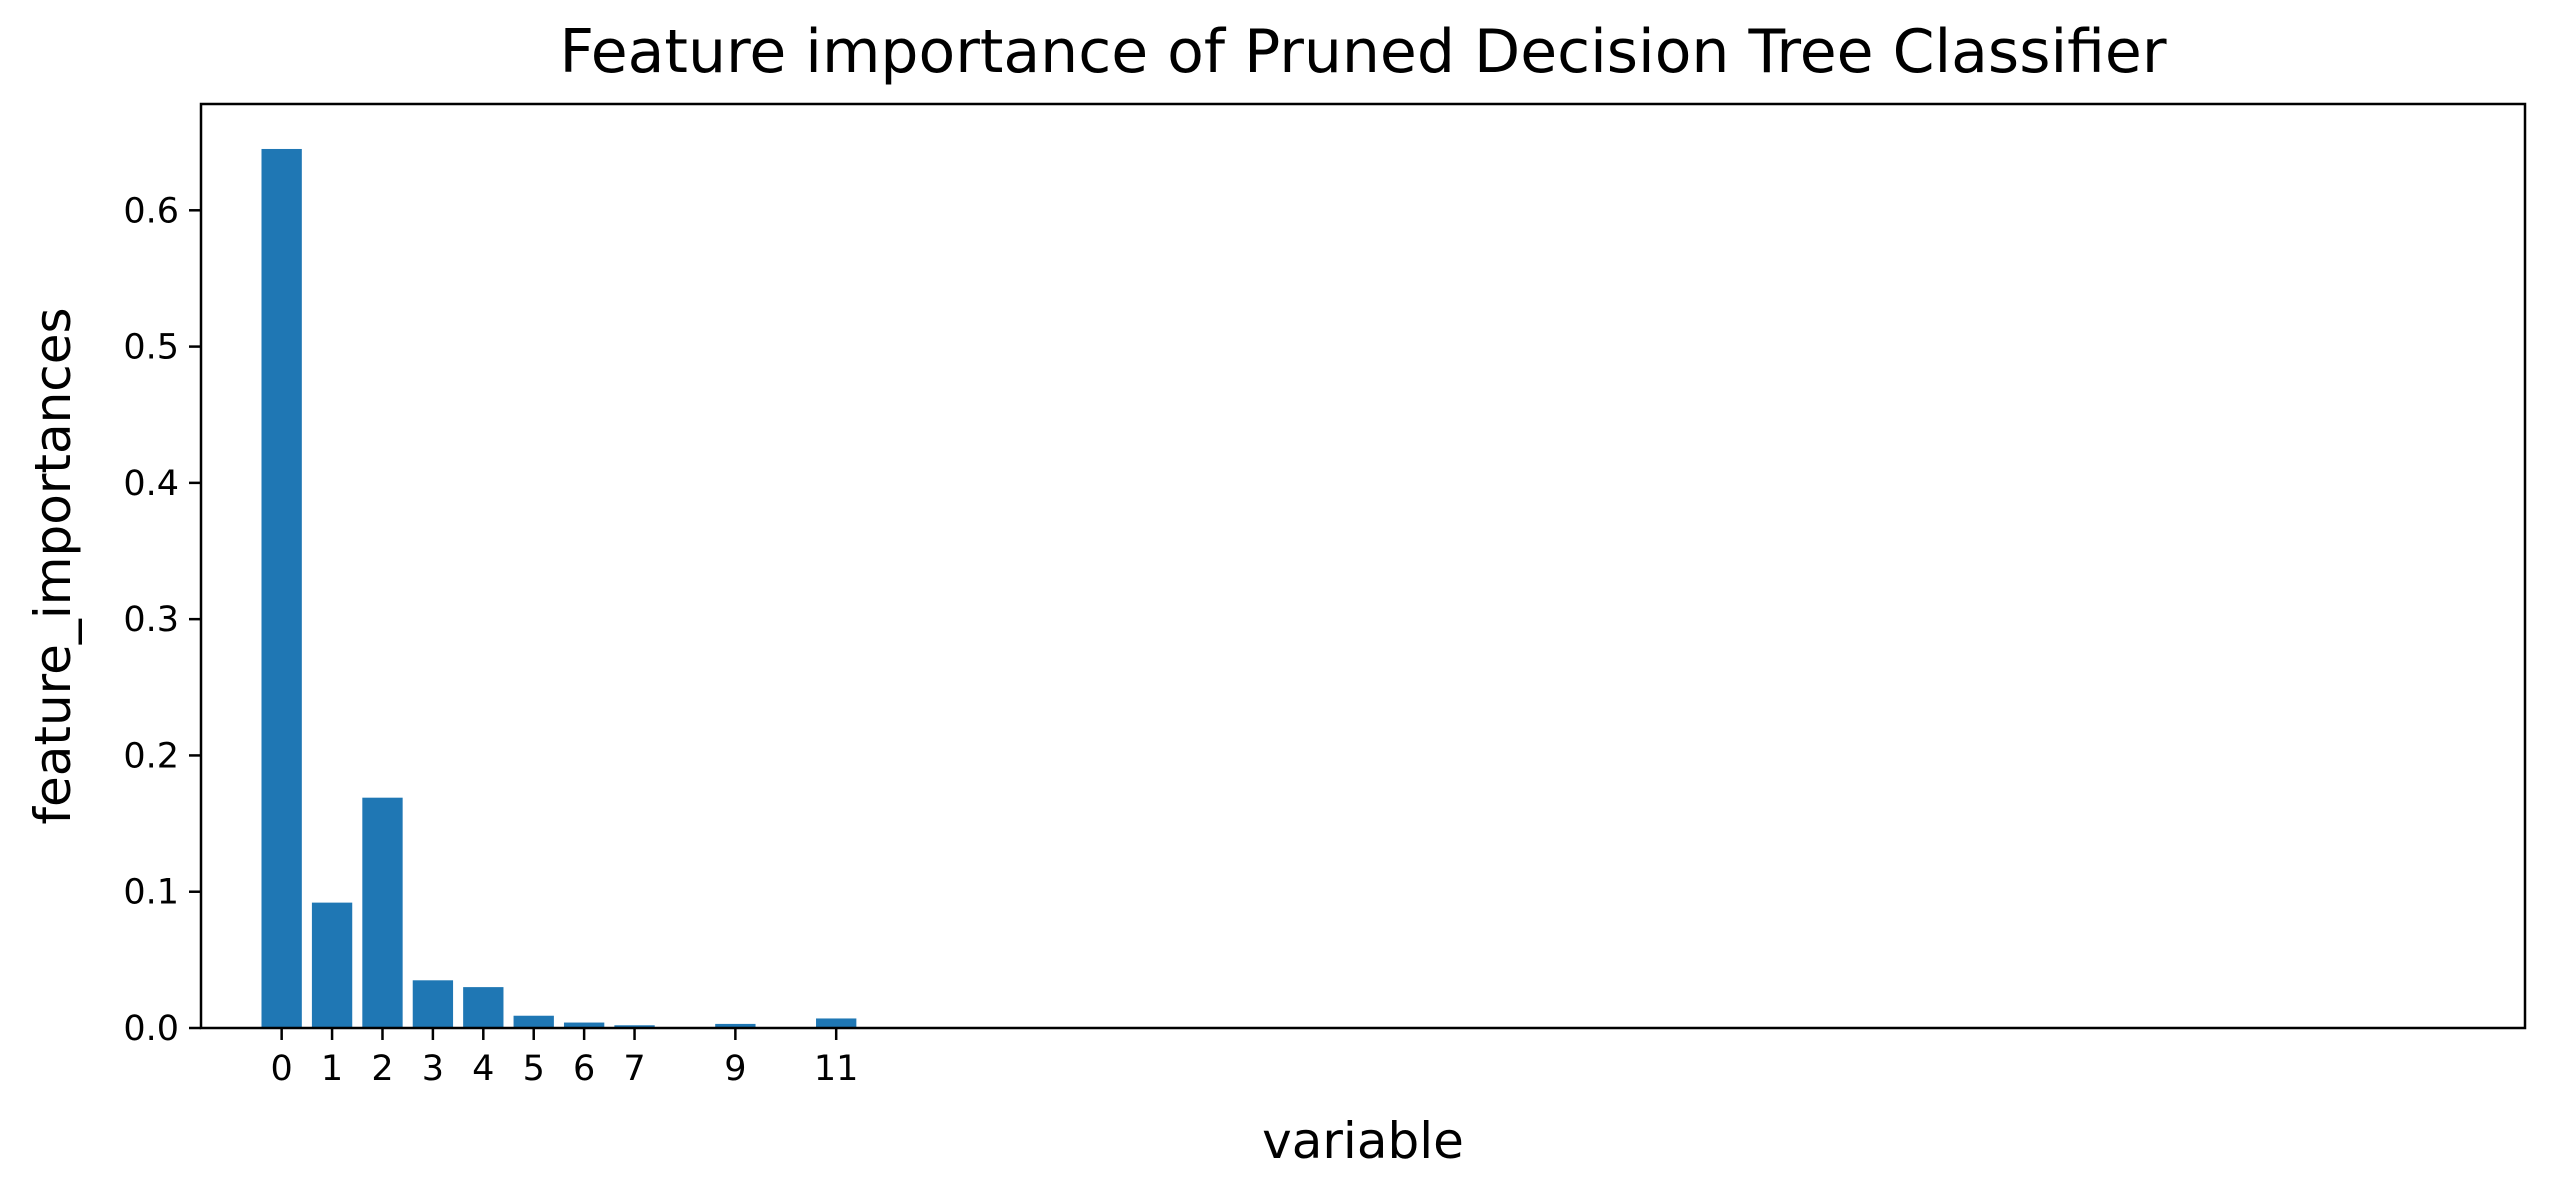 This screenshot has width=2556, height=1201. What do you see at coordinates (151, 484) in the screenshot?
I see `y-tick-label: 0.4` at bounding box center [151, 484].